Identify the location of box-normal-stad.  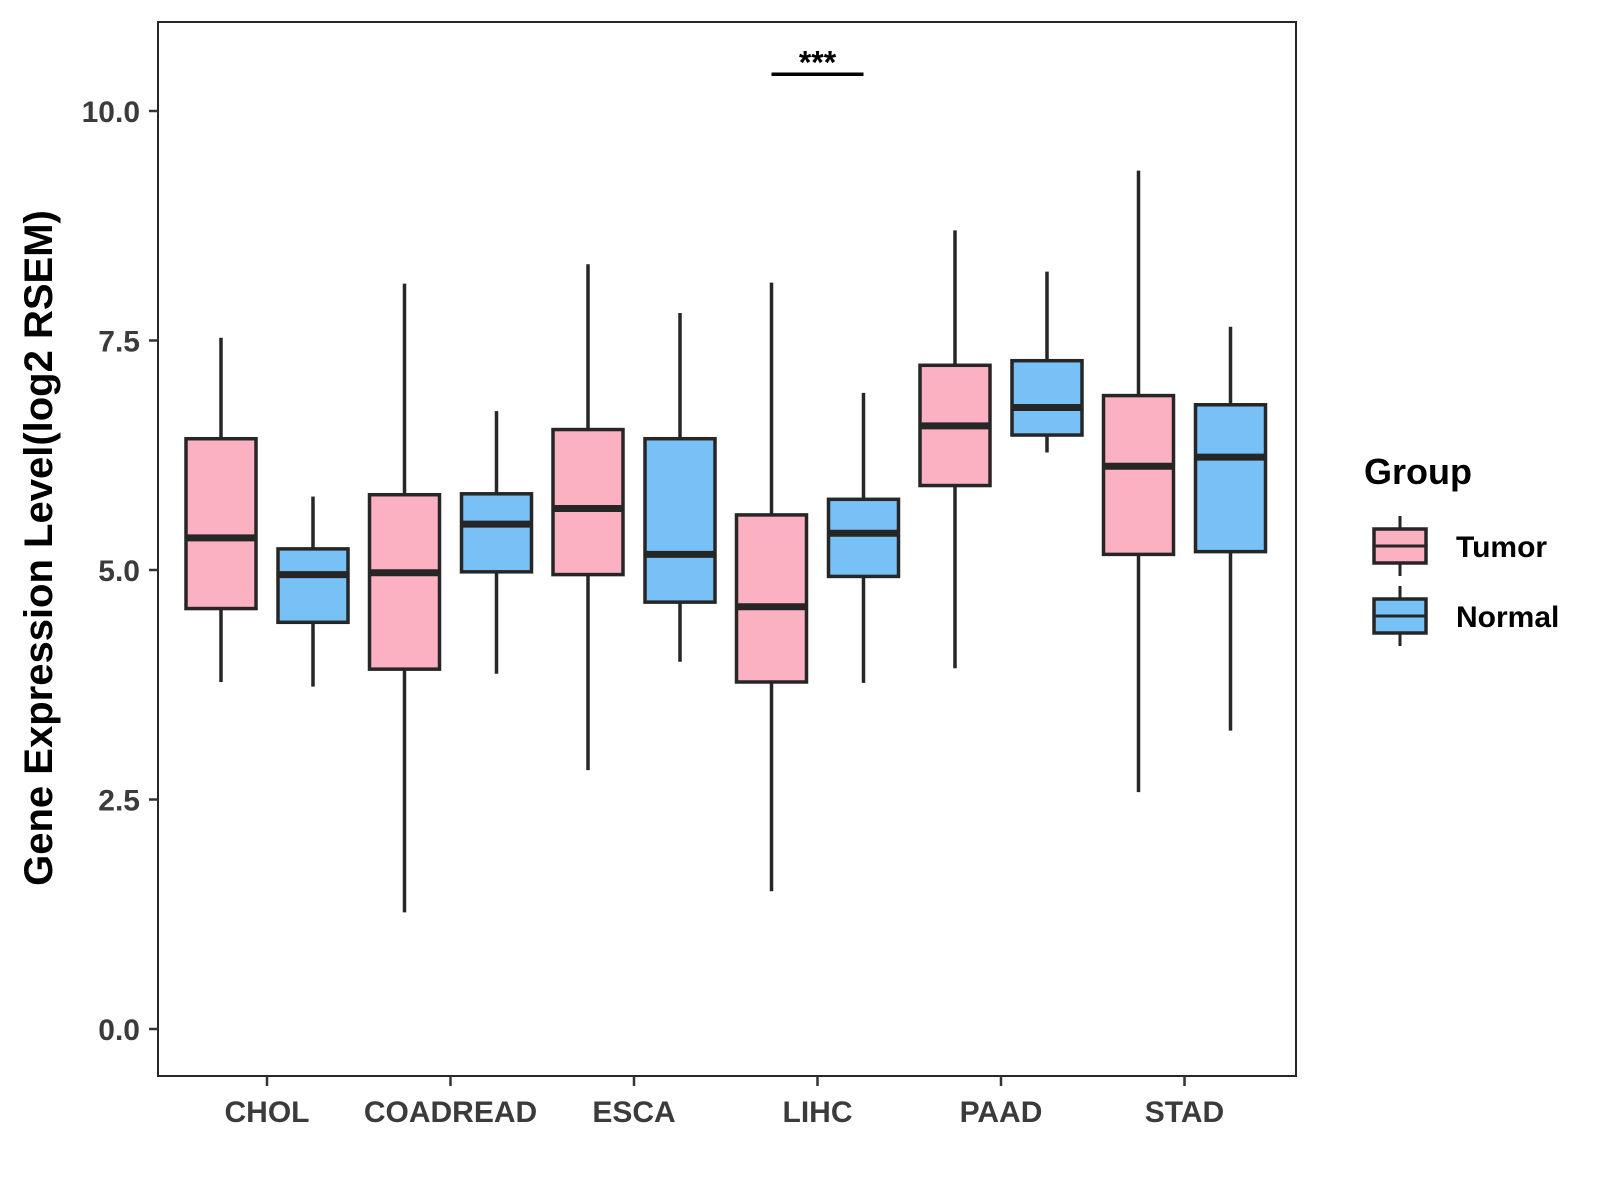
(1230, 528).